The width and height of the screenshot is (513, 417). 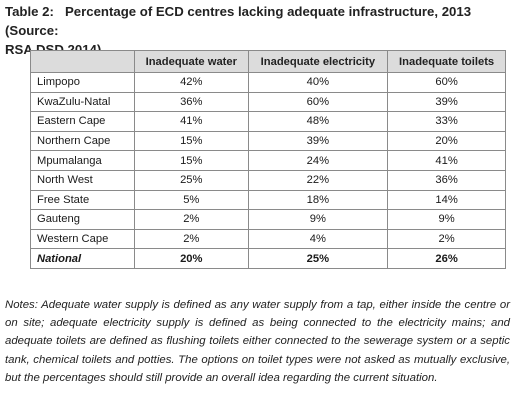 I want to click on table-row: Limpopo 42% 40% 60%, so click(x=268, y=82).